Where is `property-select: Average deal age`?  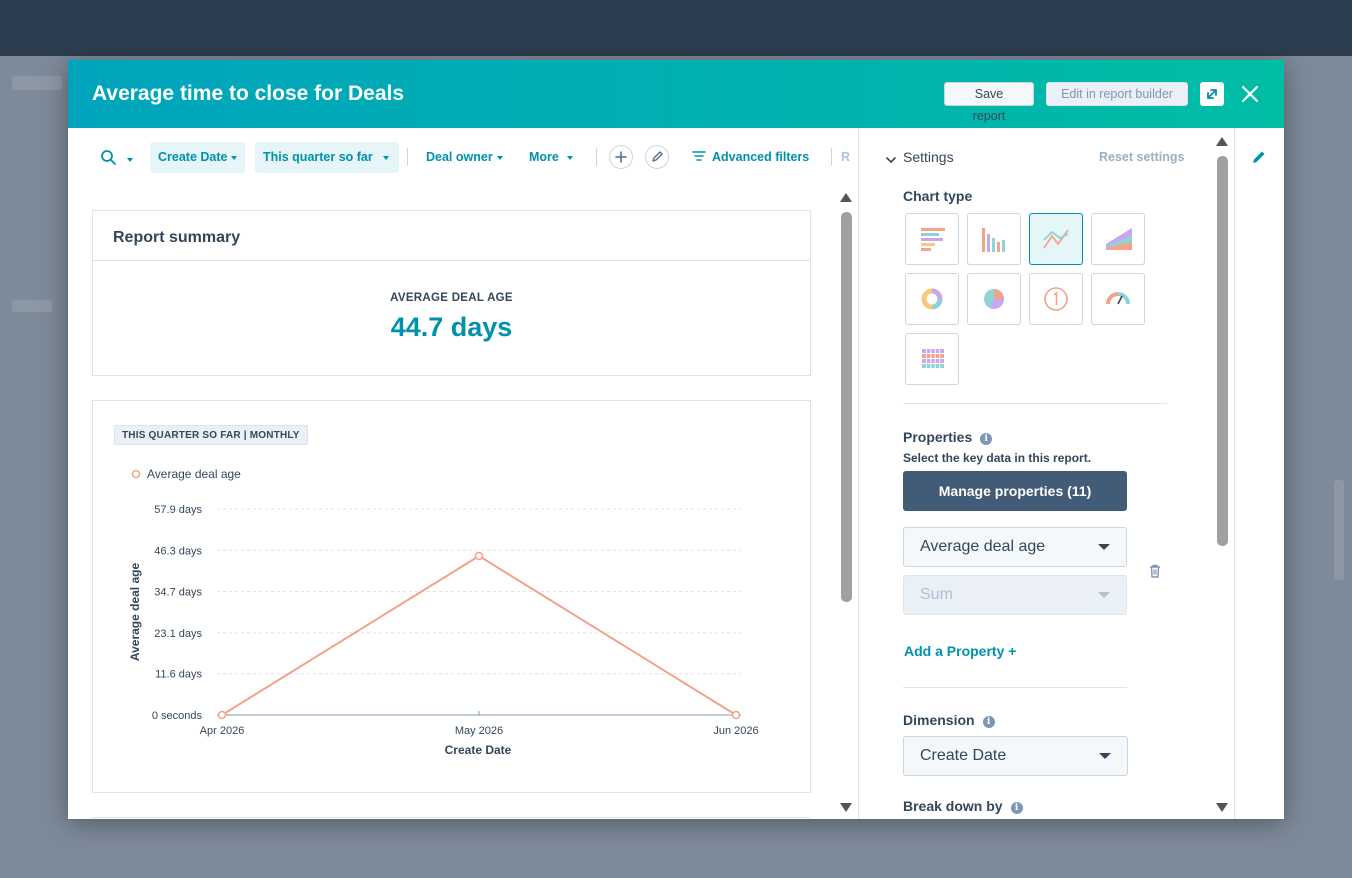 property-select: Average deal age is located at coordinates (1015, 547).